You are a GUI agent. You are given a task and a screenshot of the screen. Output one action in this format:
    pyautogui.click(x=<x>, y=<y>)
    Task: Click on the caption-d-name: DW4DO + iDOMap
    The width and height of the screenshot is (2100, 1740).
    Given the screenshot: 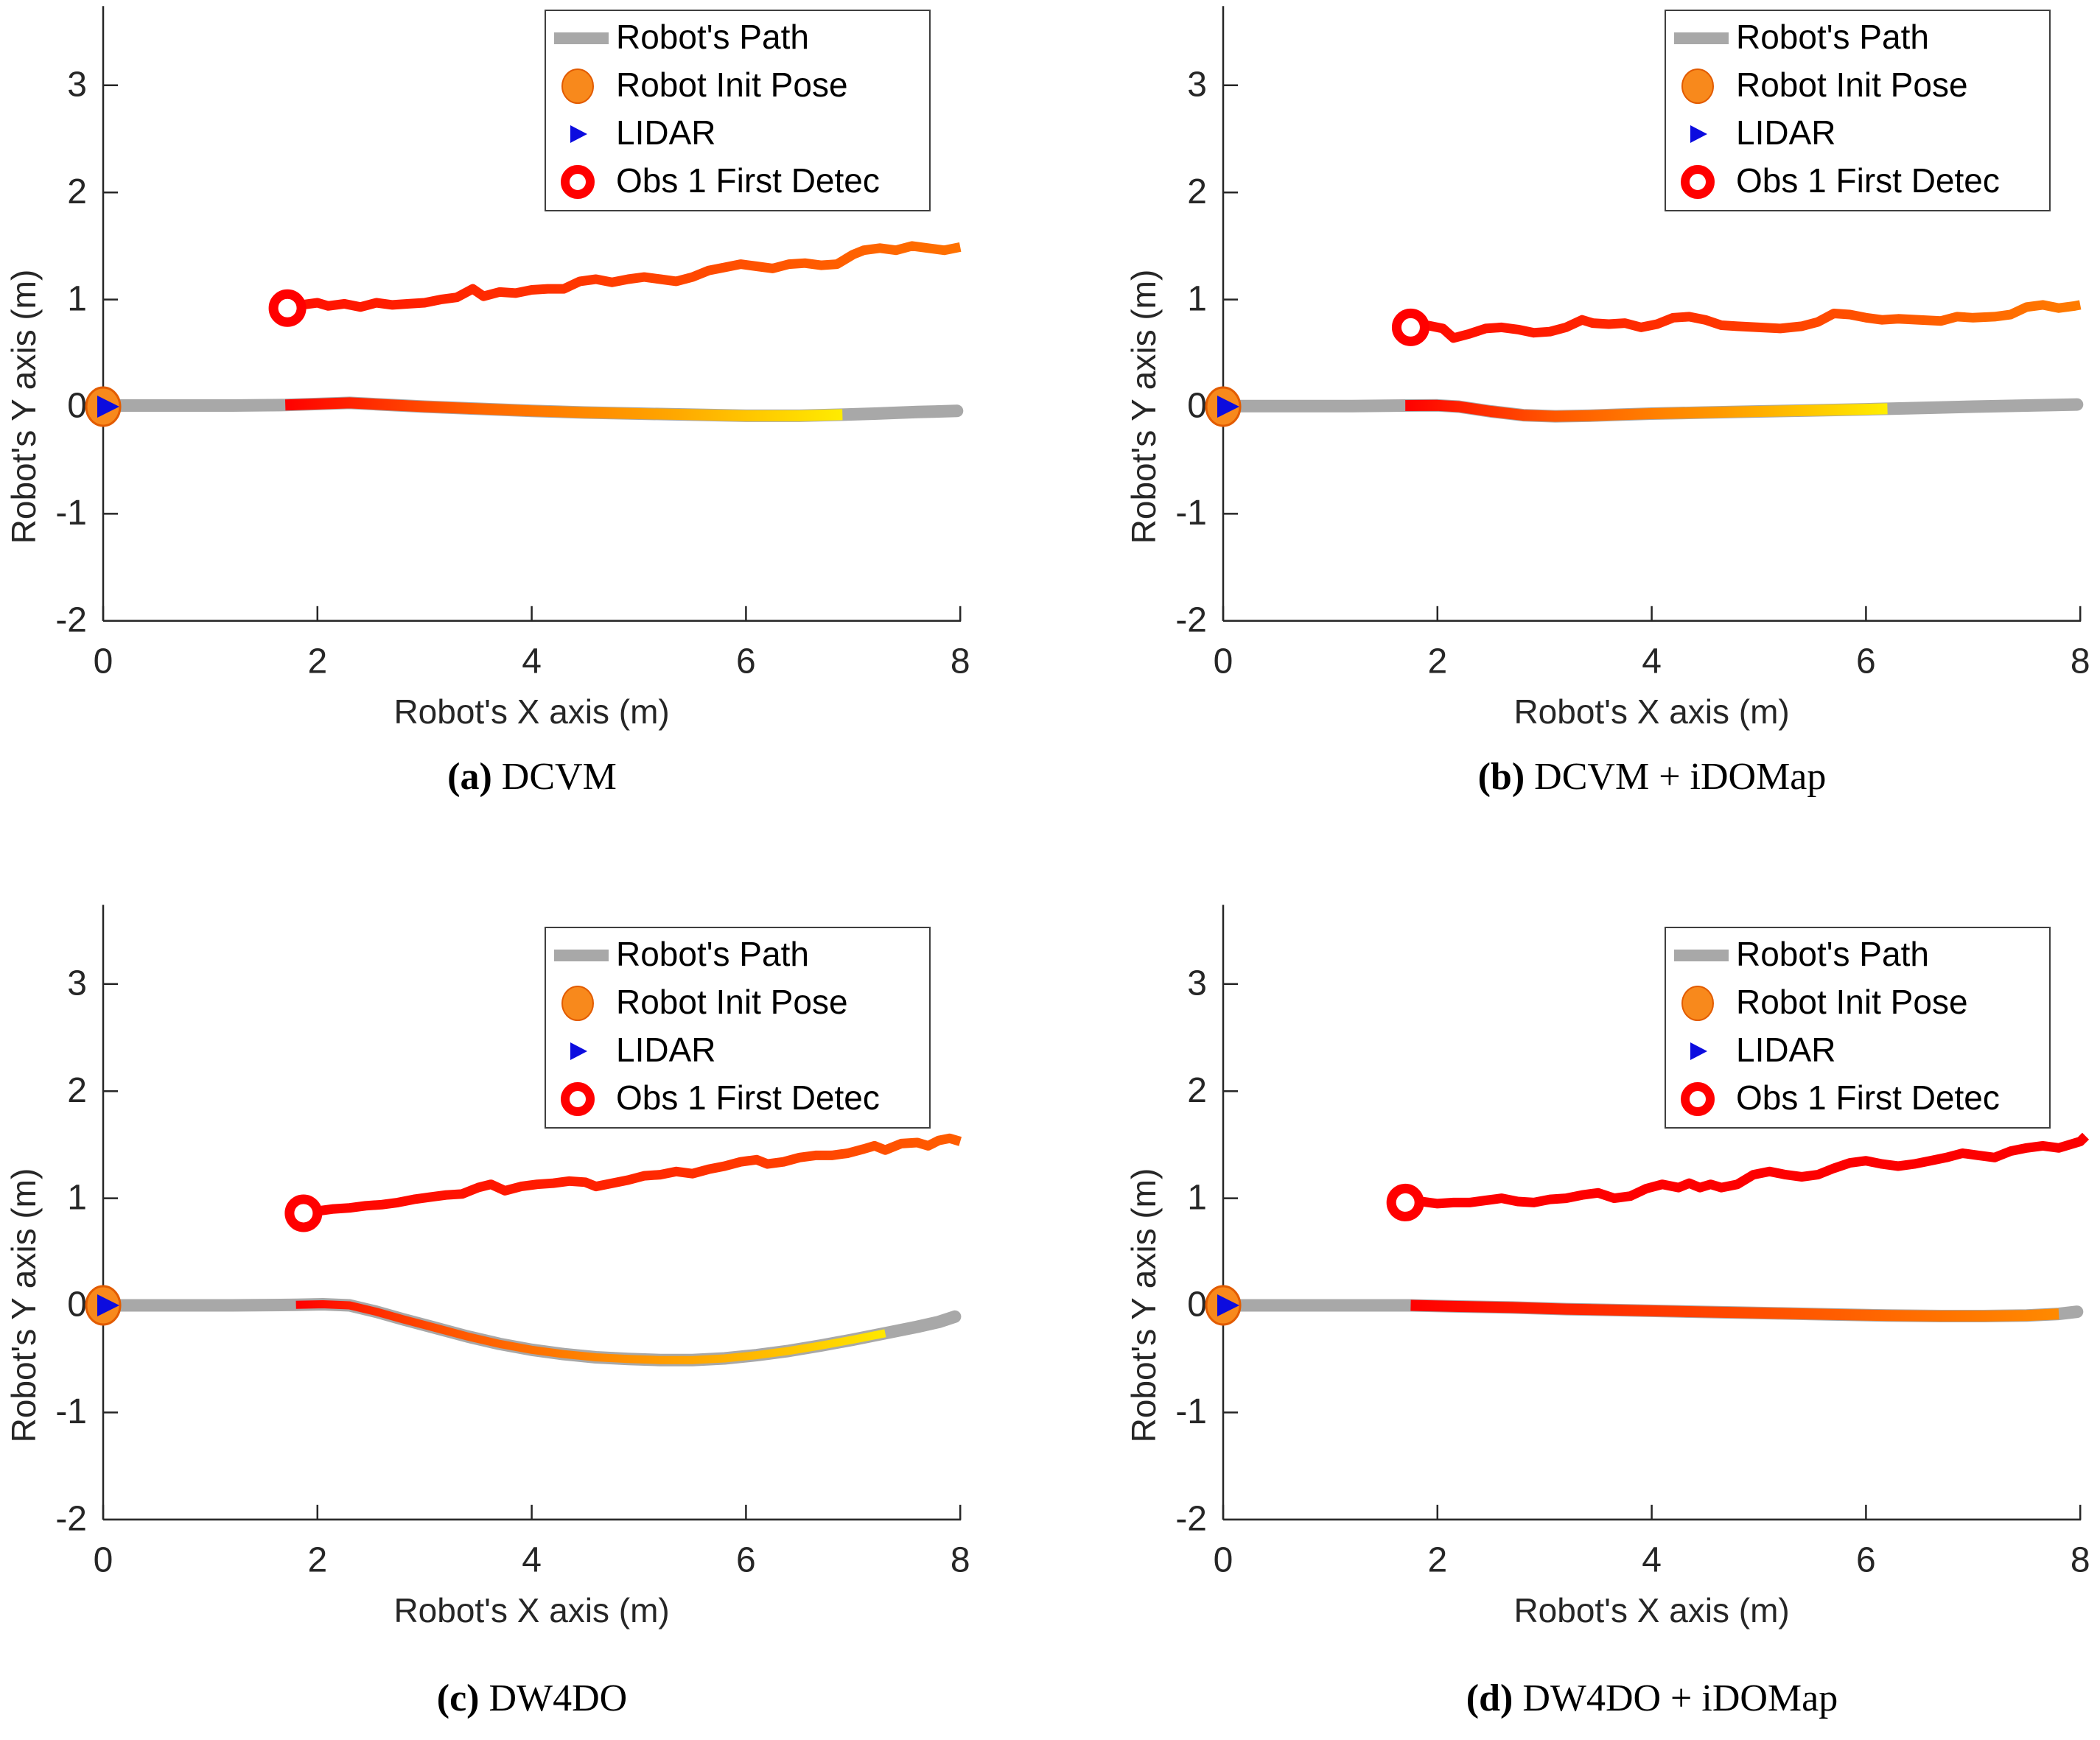 What is the action you would take?
    pyautogui.click(x=1680, y=1698)
    